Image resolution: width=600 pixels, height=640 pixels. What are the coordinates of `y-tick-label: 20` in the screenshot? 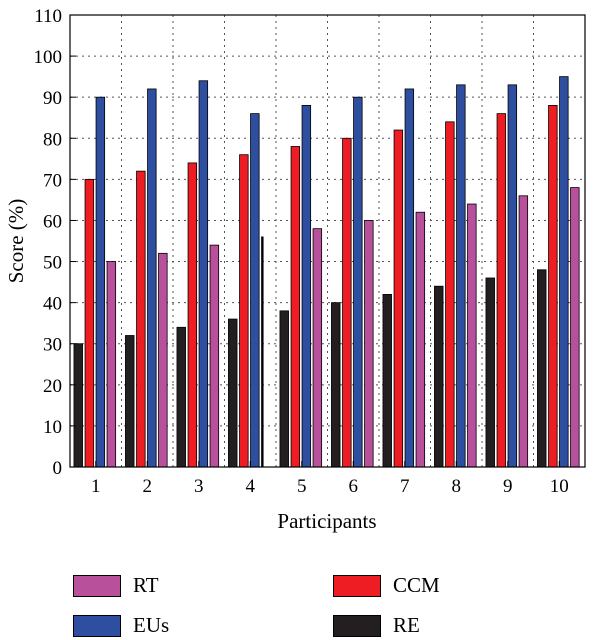 It's located at (52, 386).